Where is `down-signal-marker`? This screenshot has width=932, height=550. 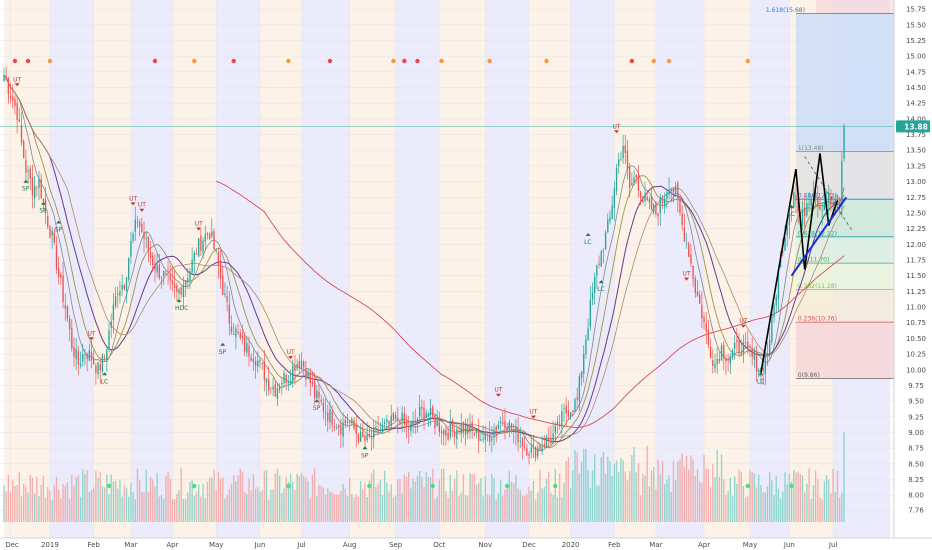 down-signal-marker is located at coordinates (142, 210).